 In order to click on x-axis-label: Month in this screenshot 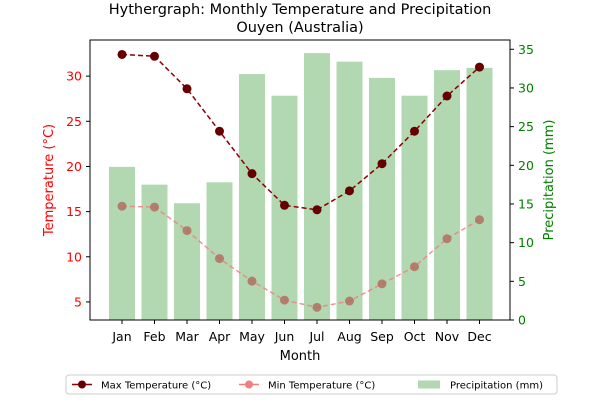, I will do `click(300, 356)`.